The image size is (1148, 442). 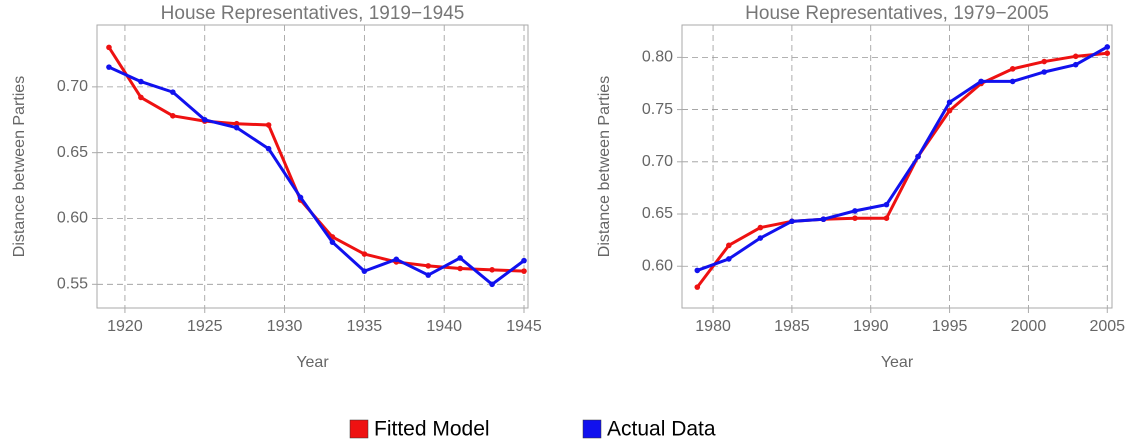 What do you see at coordinates (871, 326) in the screenshot?
I see `x-tick-label: 1990` at bounding box center [871, 326].